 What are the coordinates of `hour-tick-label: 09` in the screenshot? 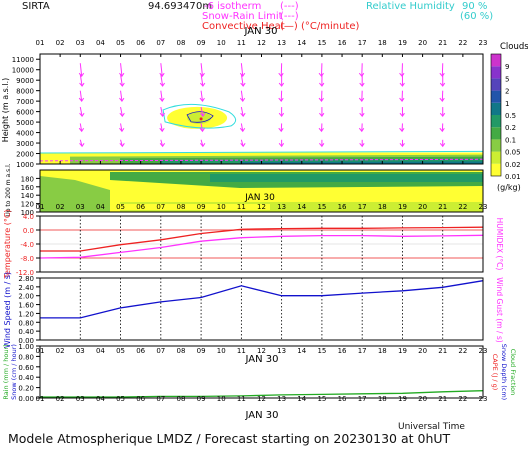 It's located at (201, 399).